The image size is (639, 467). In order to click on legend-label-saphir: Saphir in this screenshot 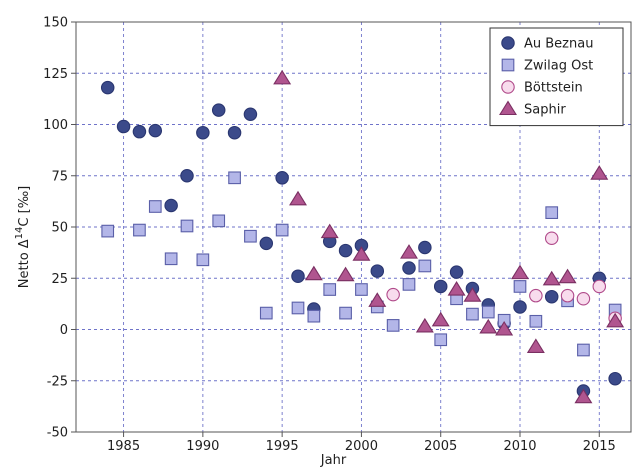, I will do `click(545, 110)`.